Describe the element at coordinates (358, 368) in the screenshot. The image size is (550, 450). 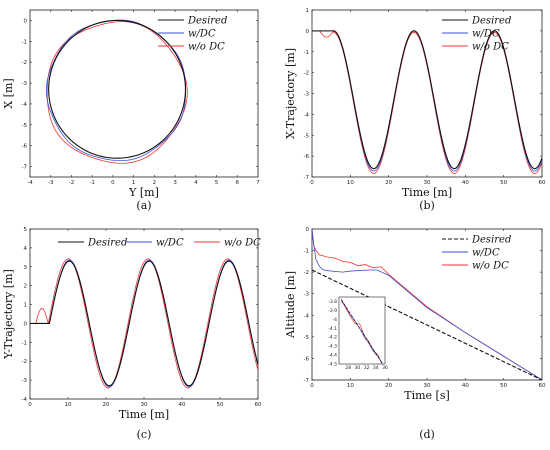
I see `inset-x-tick-label: 30` at that location.